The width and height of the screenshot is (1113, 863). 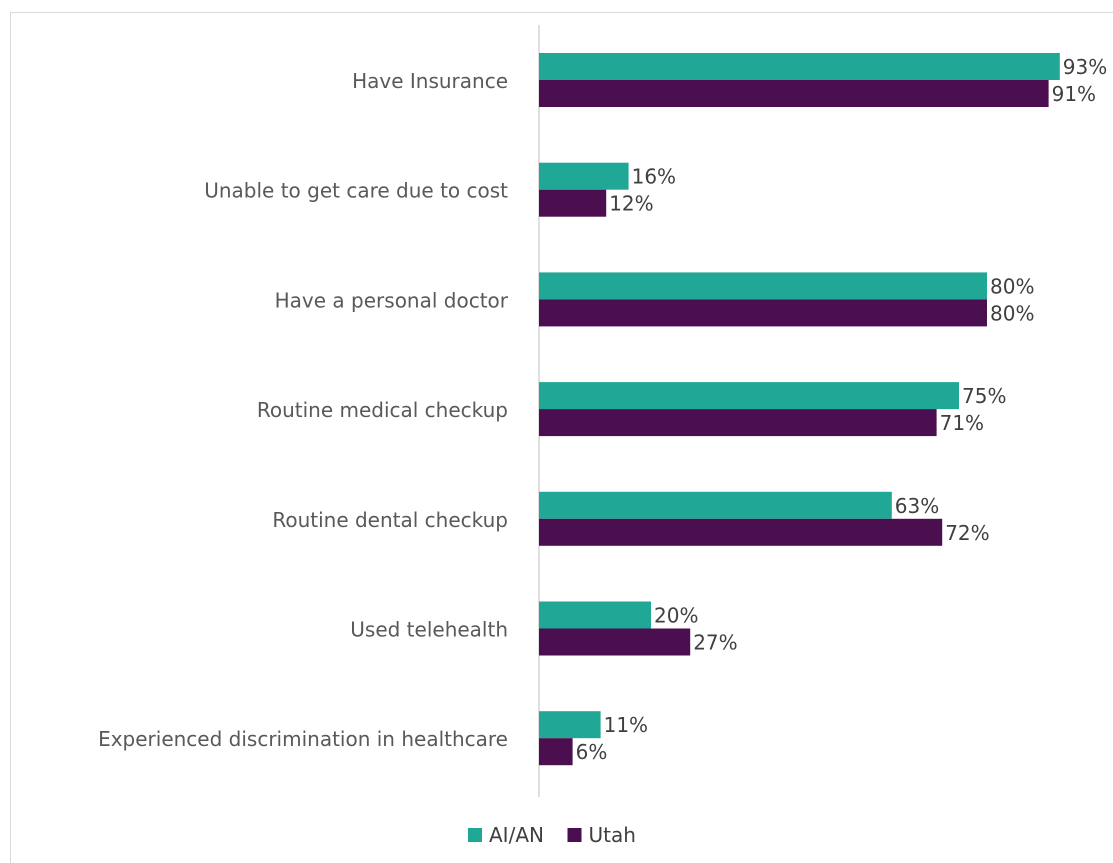 What do you see at coordinates (516, 835) in the screenshot?
I see `legend-label: AI/AN` at bounding box center [516, 835].